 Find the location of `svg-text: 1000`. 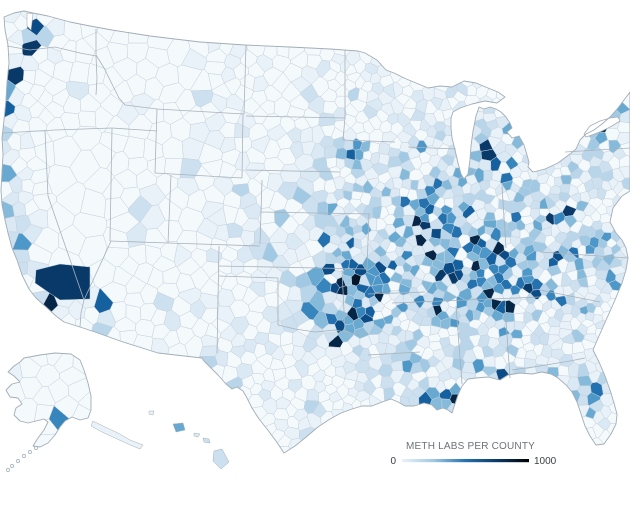

svg-text: 1000 is located at coordinates (545, 461).